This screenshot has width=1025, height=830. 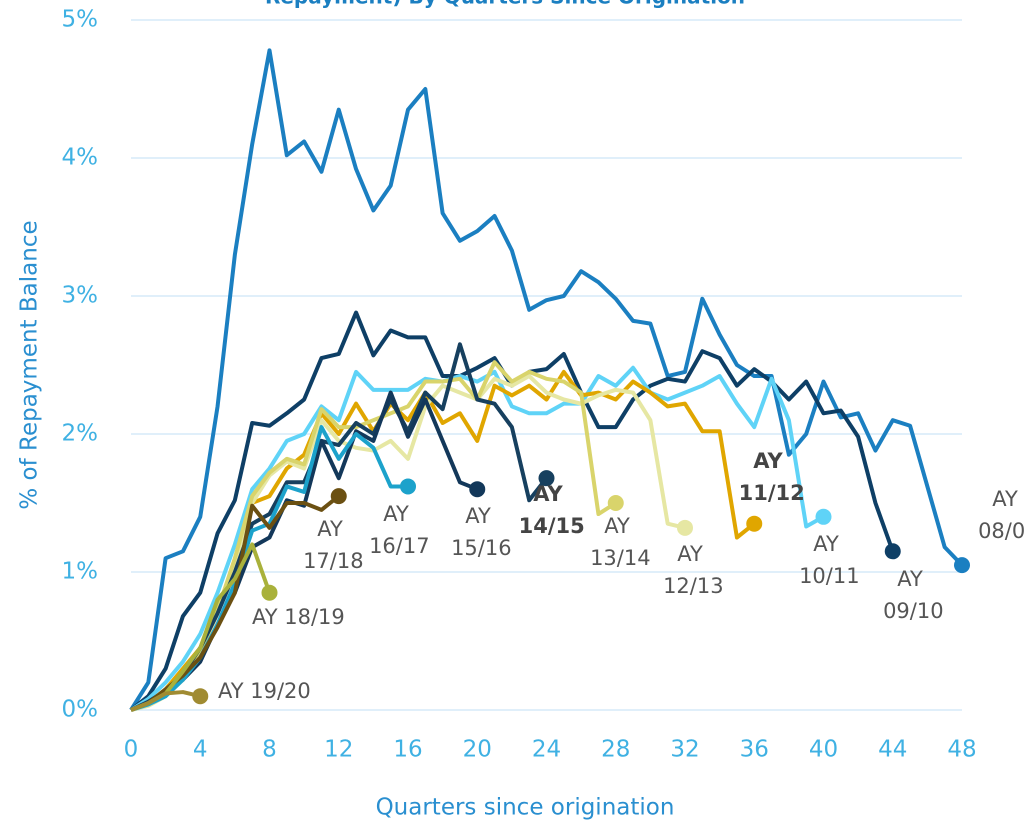 I want to click on x-tick-label: 12, so click(x=338, y=750).